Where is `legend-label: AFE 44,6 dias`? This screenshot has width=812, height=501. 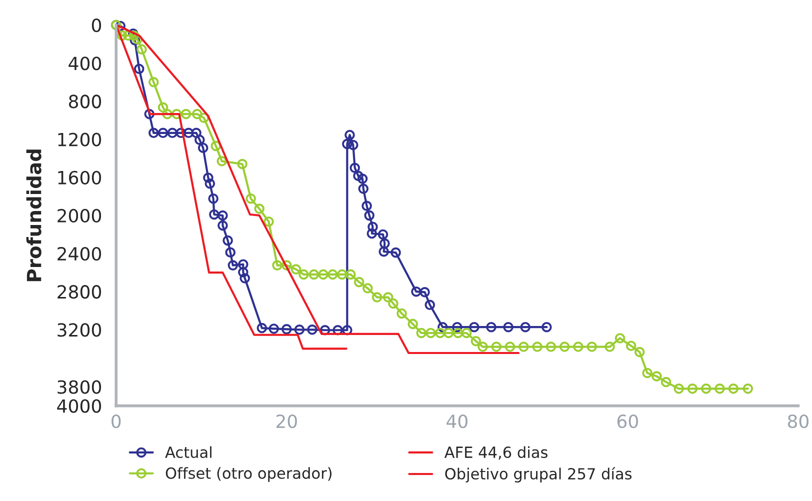 legend-label: AFE 44,6 dias is located at coordinates (496, 453).